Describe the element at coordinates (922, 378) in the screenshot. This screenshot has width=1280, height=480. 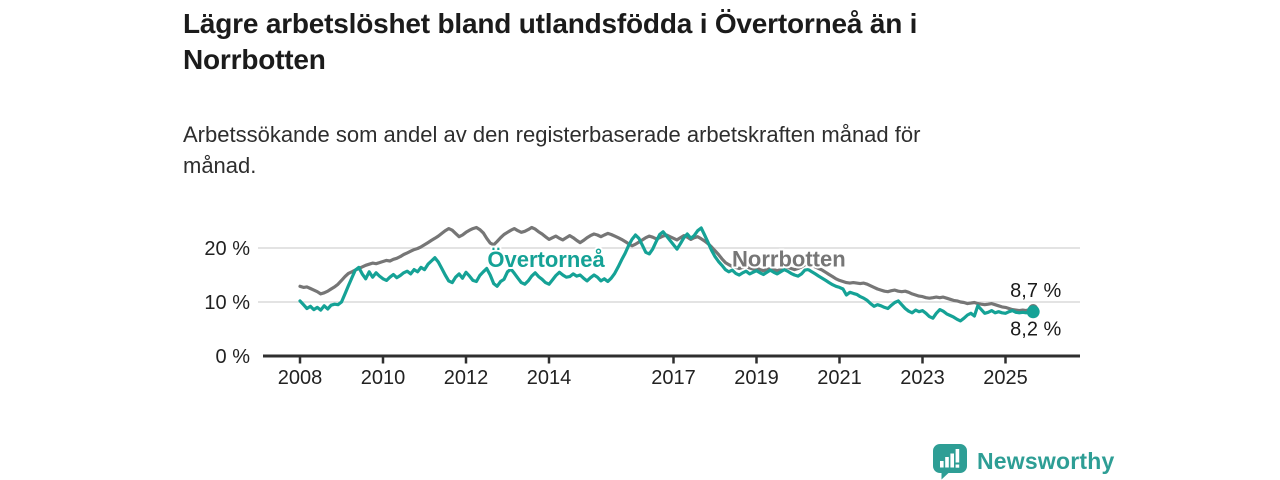
I see `svg-text: 2023` at that location.